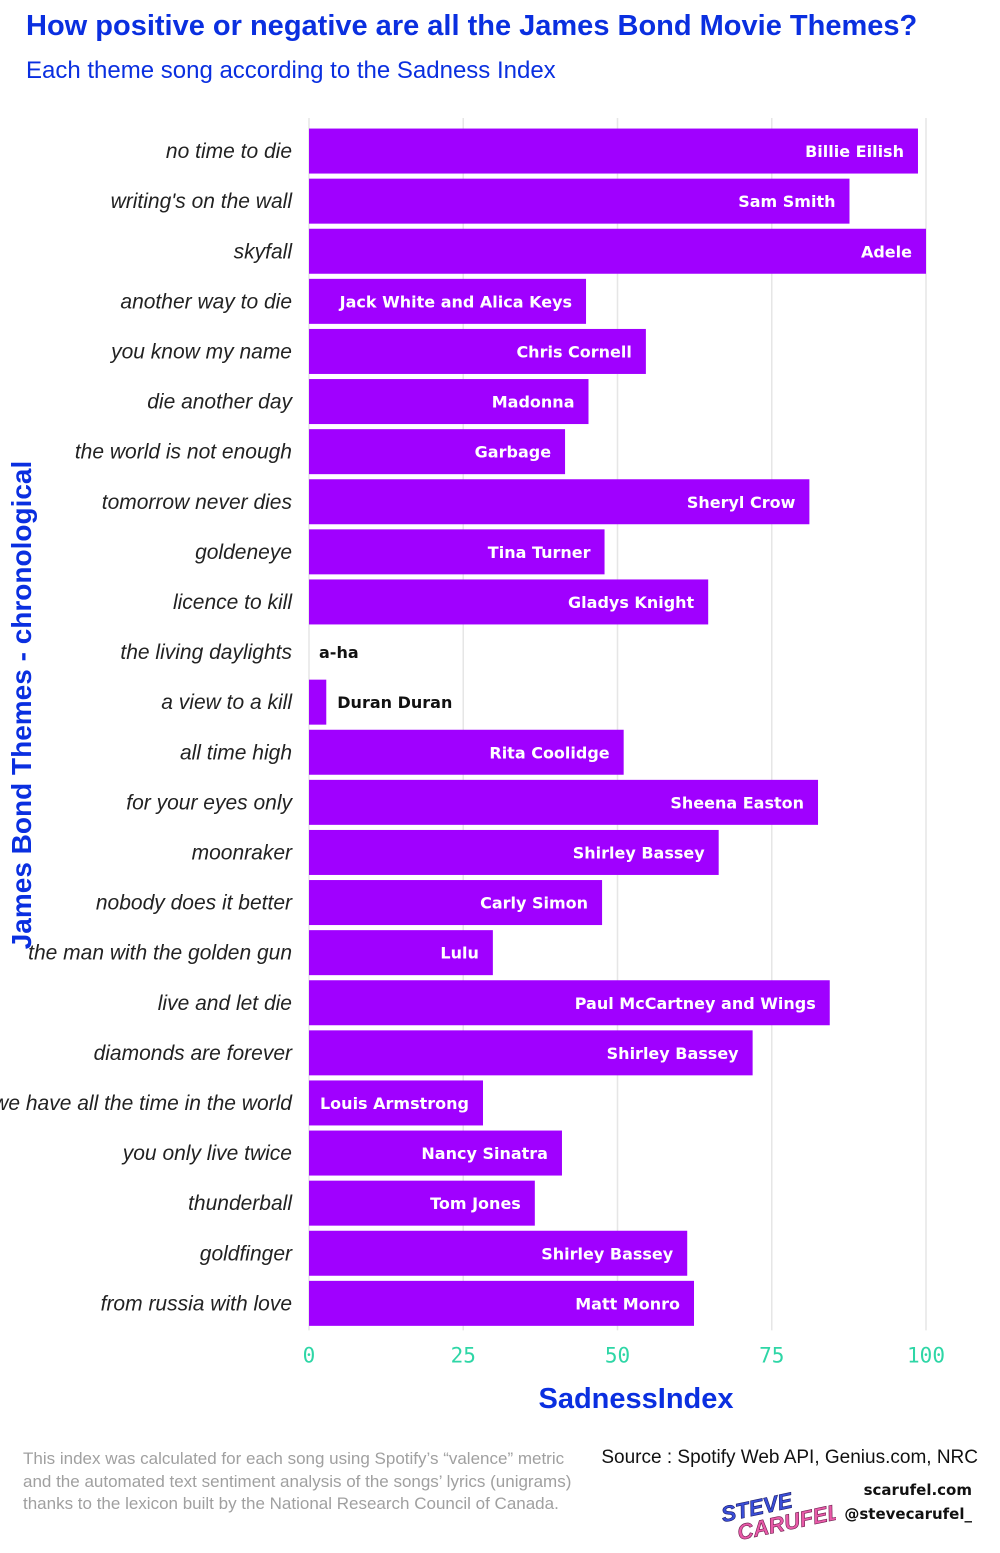  Describe the element at coordinates (741, 502) in the screenshot. I see `bar-data-label: Sheryl Crow` at that location.